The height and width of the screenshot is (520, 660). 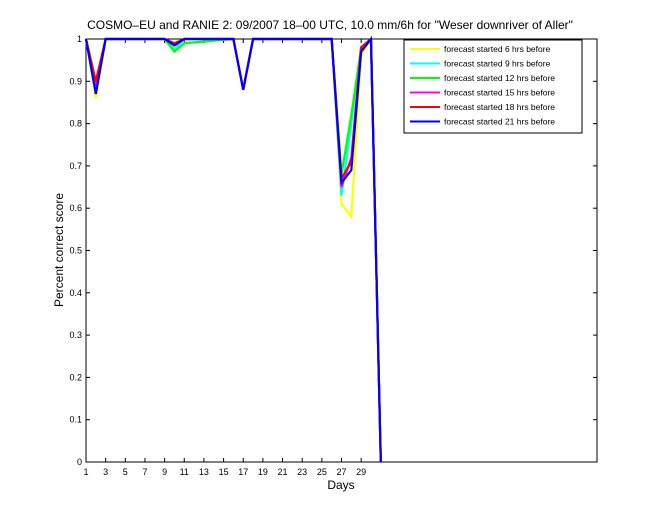 I want to click on y-tick-label: 1, so click(x=79, y=39).